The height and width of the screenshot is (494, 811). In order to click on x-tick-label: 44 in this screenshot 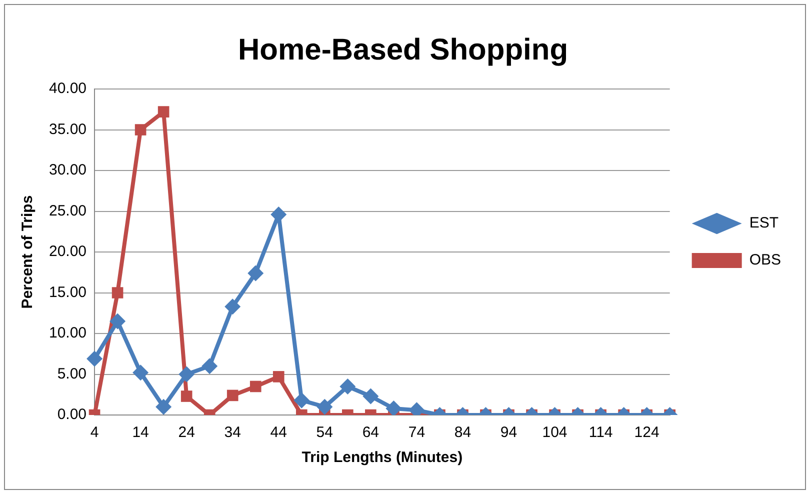, I will do `click(278, 433)`.